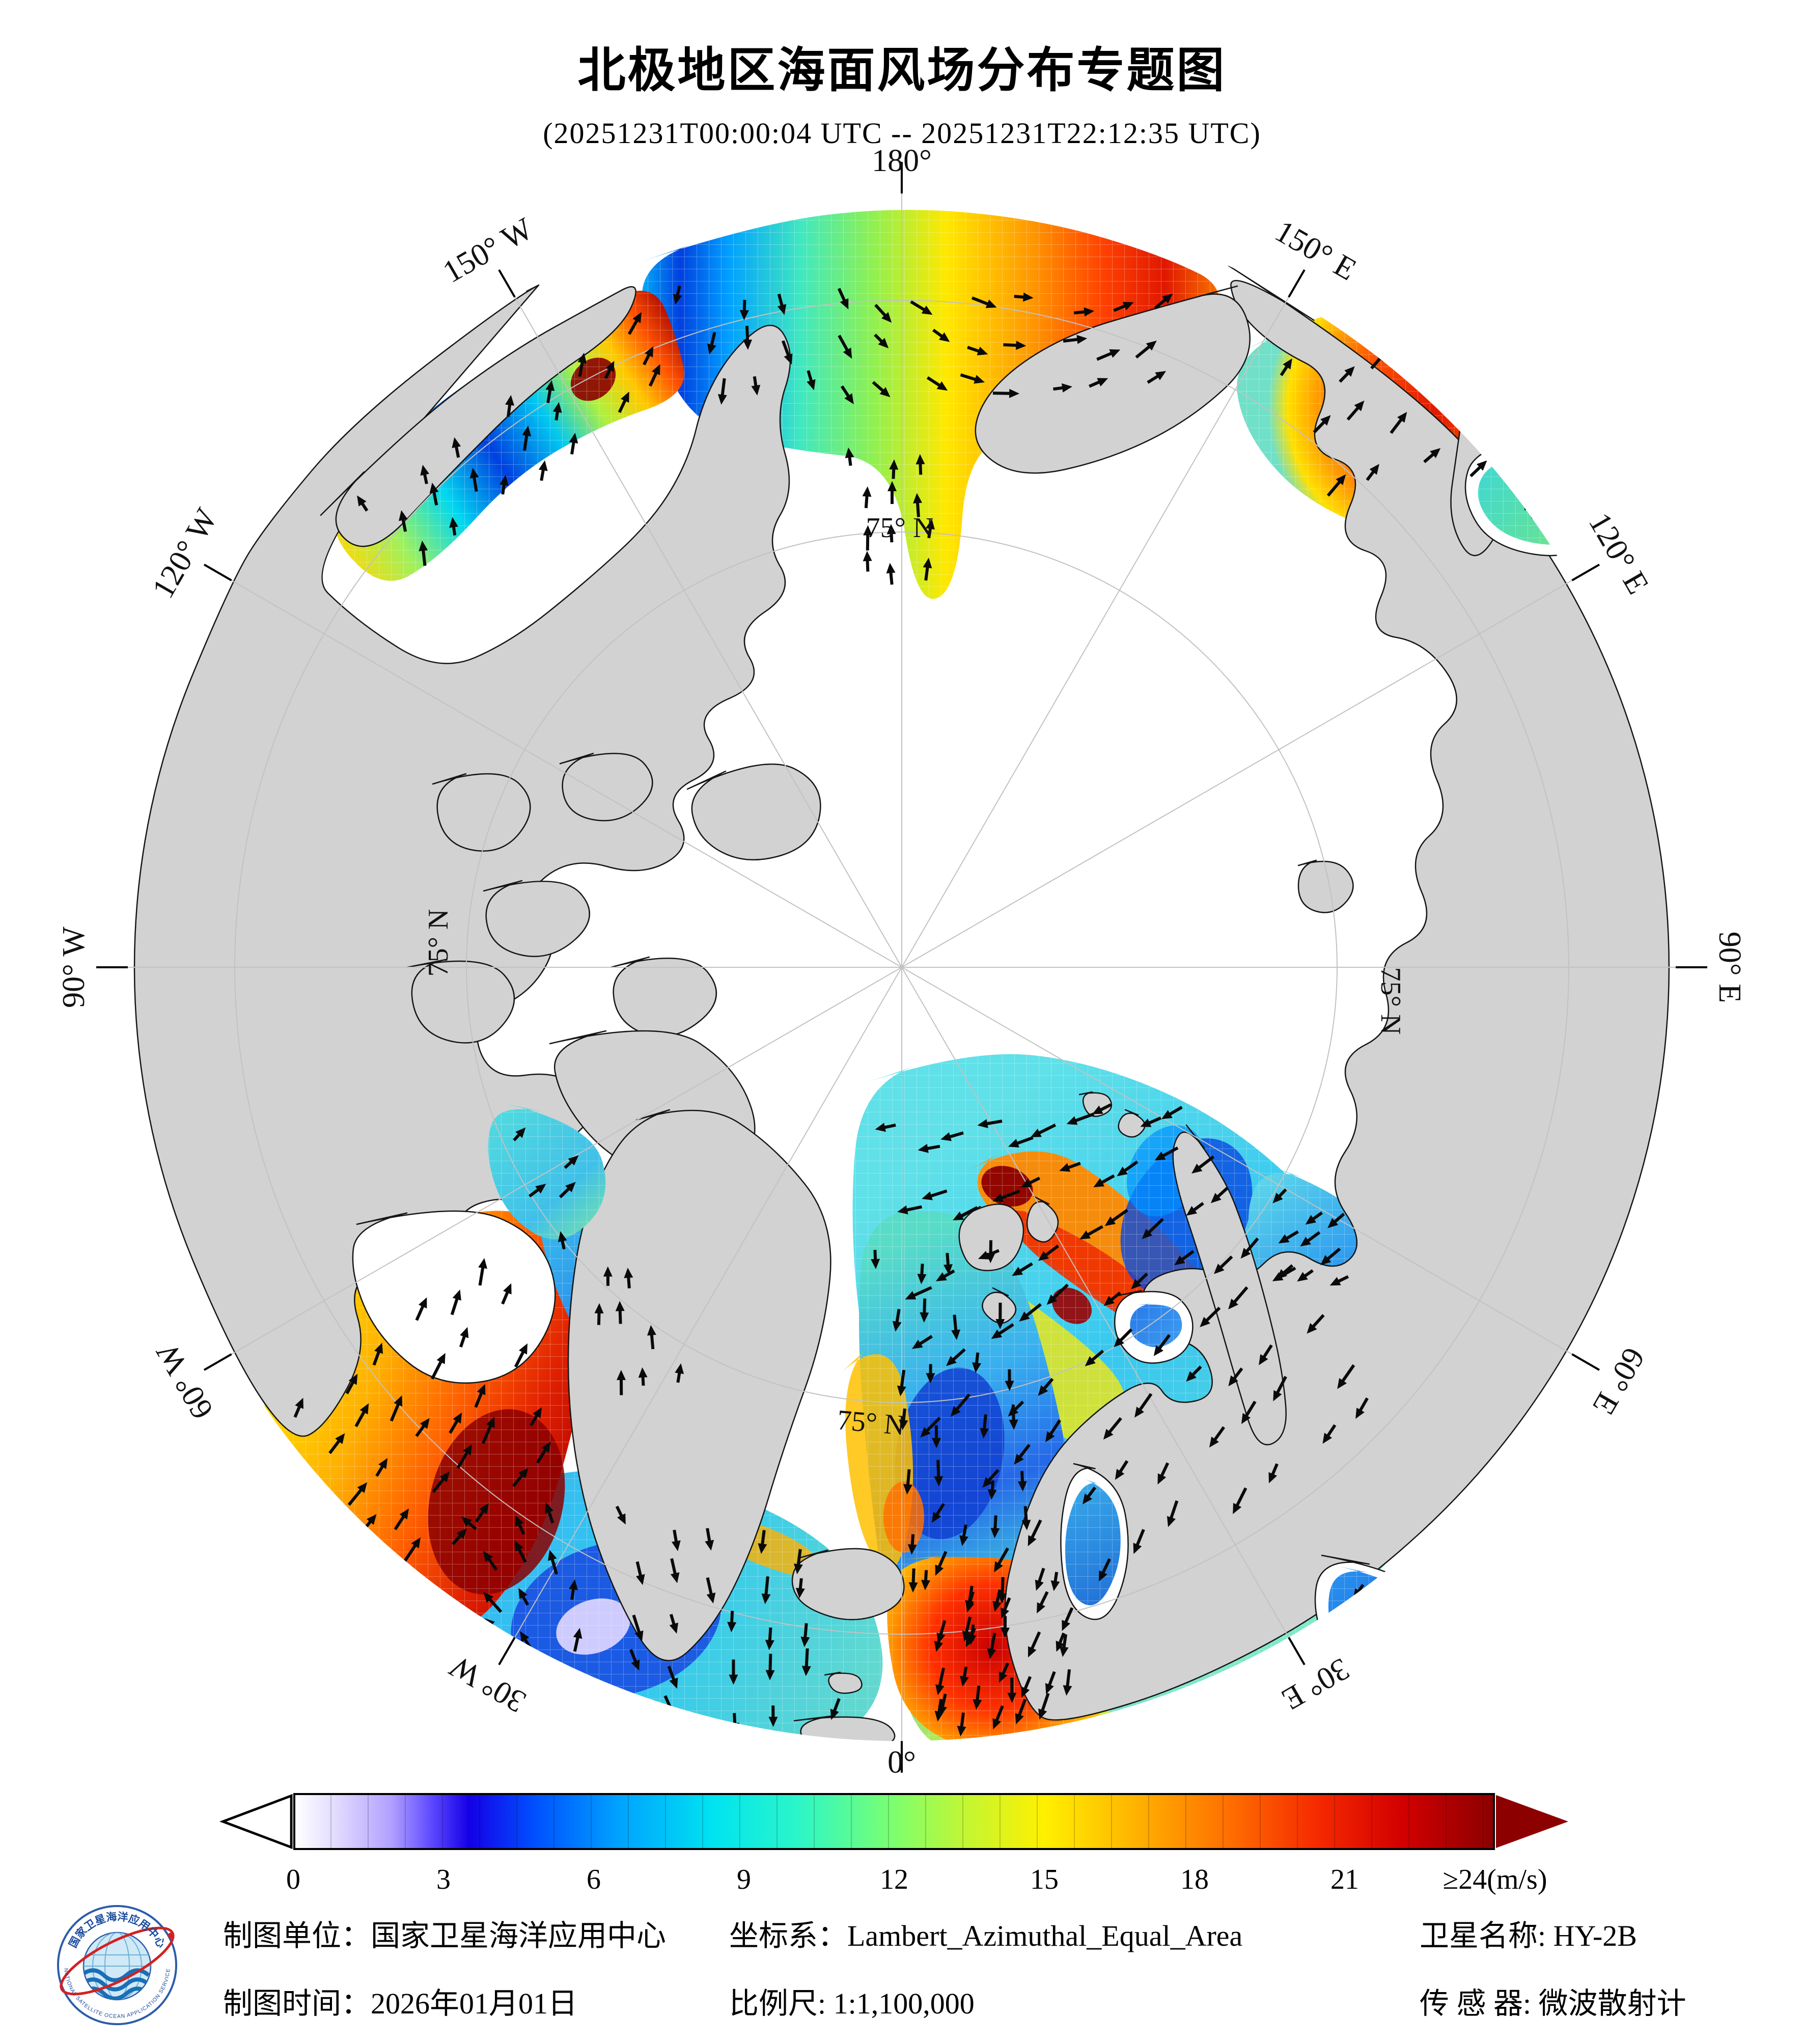 Image resolution: width=1804 pixels, height=2044 pixels. What do you see at coordinates (184, 1381) in the screenshot?
I see `longitude-label: 60° W` at bounding box center [184, 1381].